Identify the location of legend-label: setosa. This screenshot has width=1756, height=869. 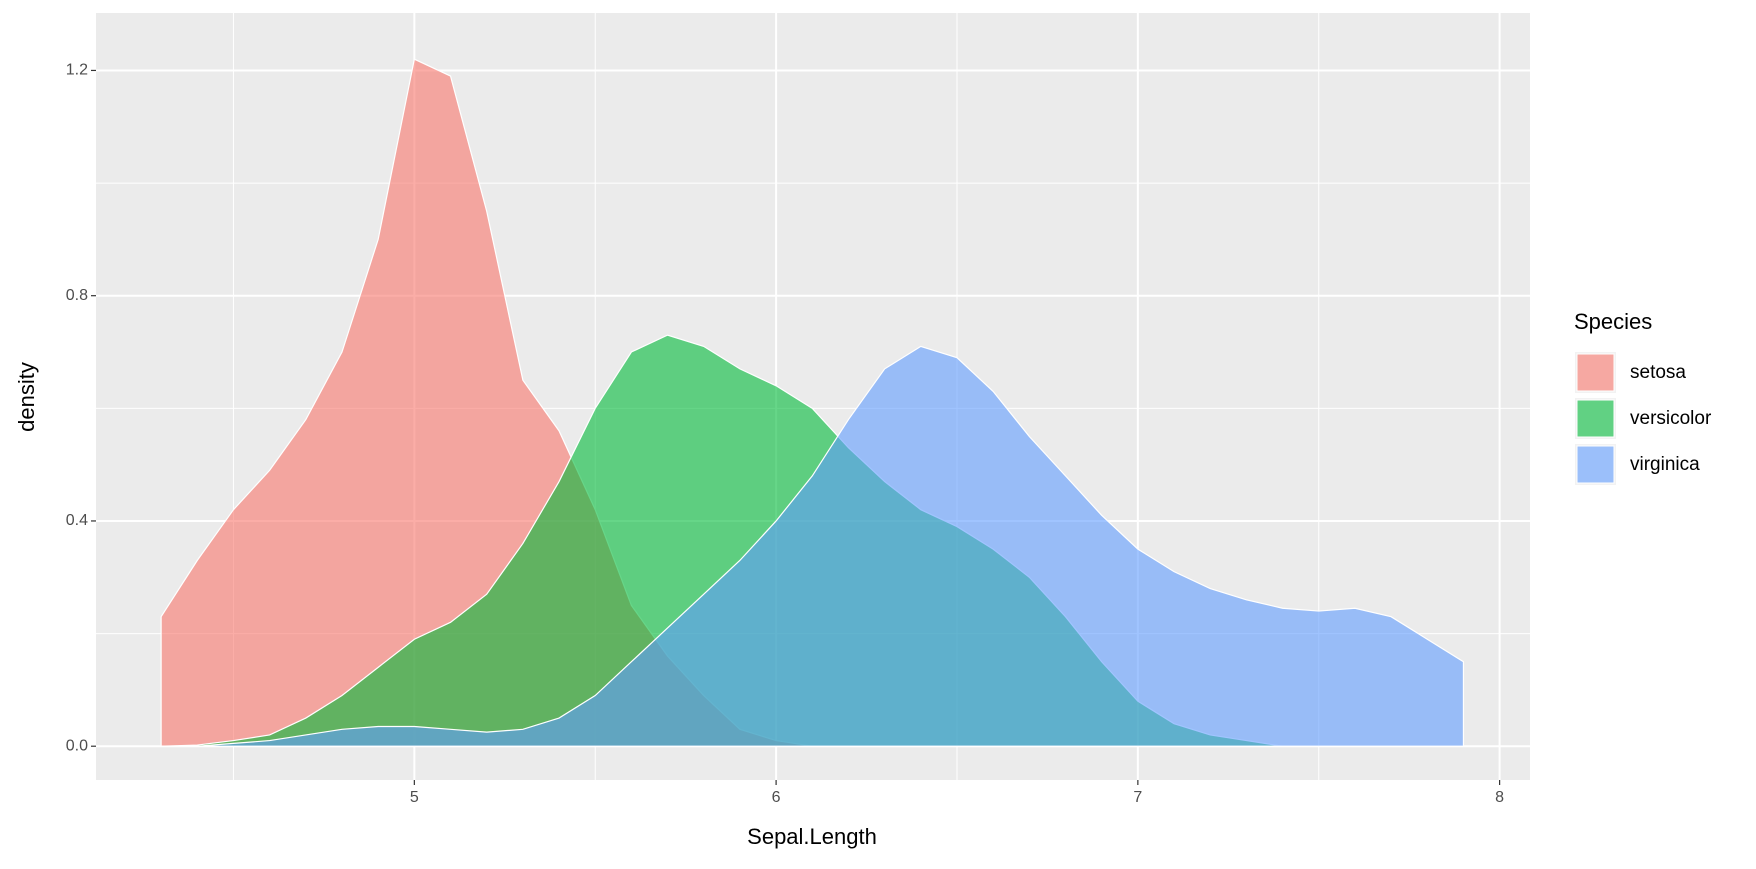
(1658, 372).